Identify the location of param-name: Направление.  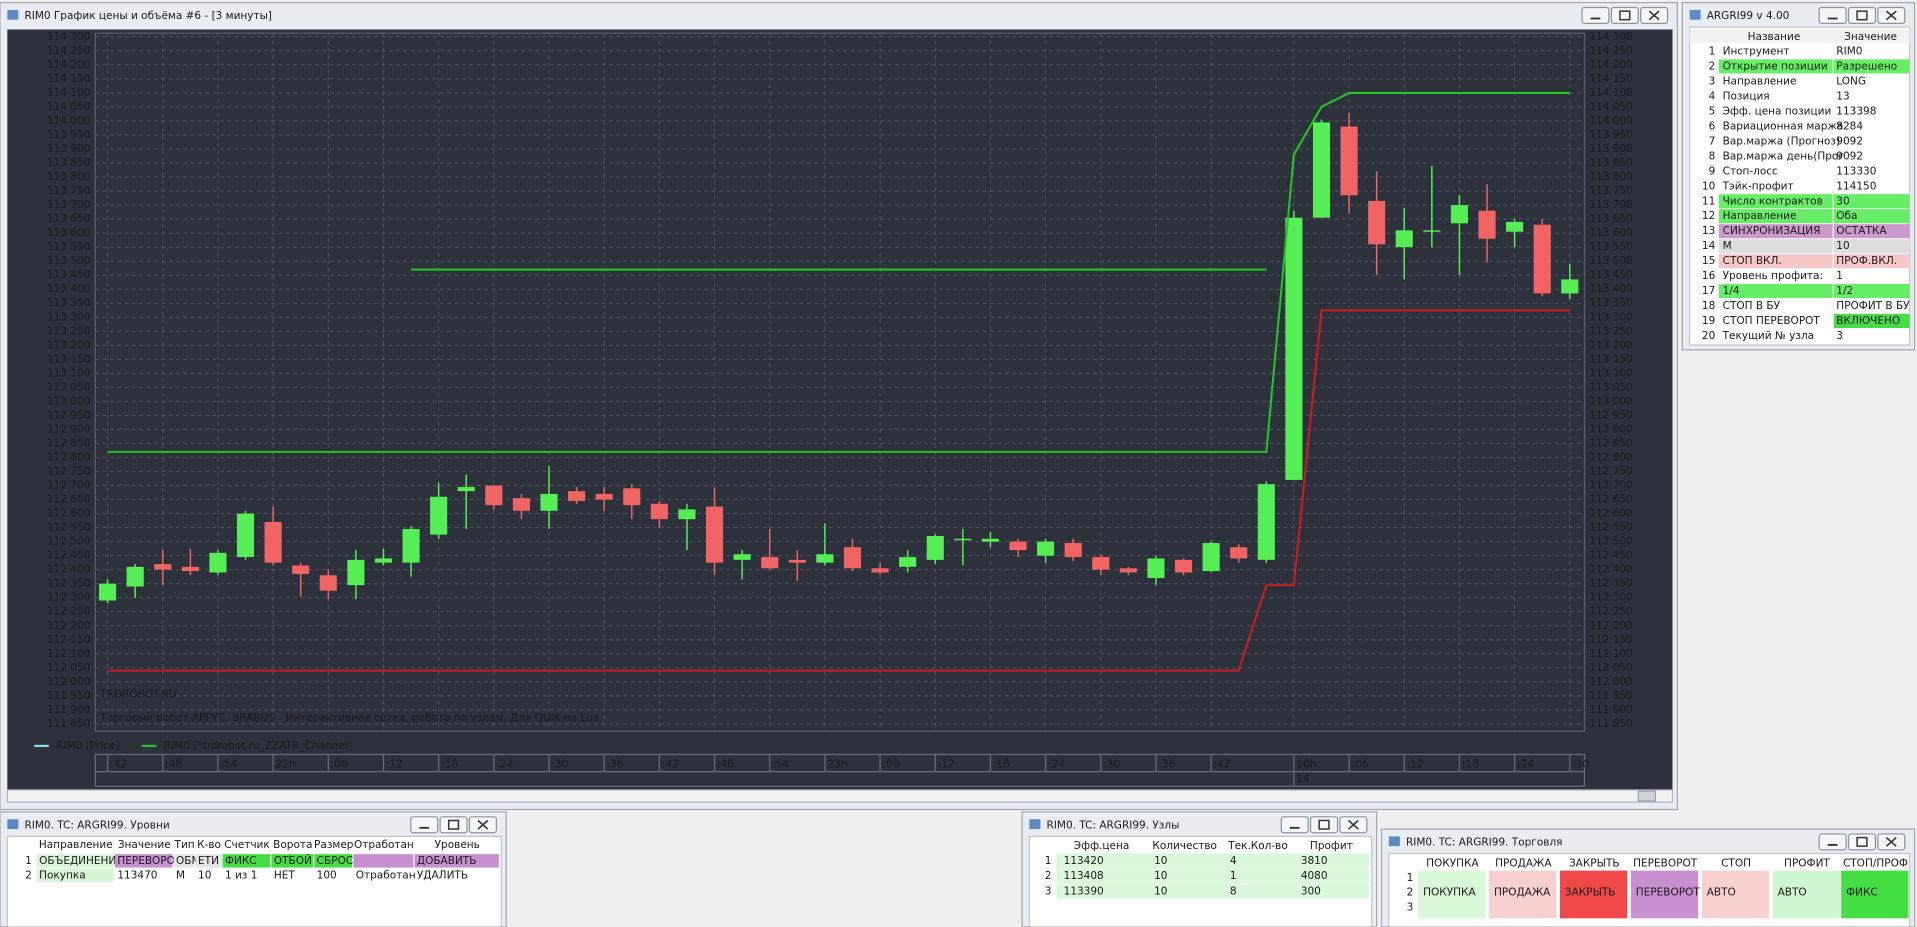
(1760, 216).